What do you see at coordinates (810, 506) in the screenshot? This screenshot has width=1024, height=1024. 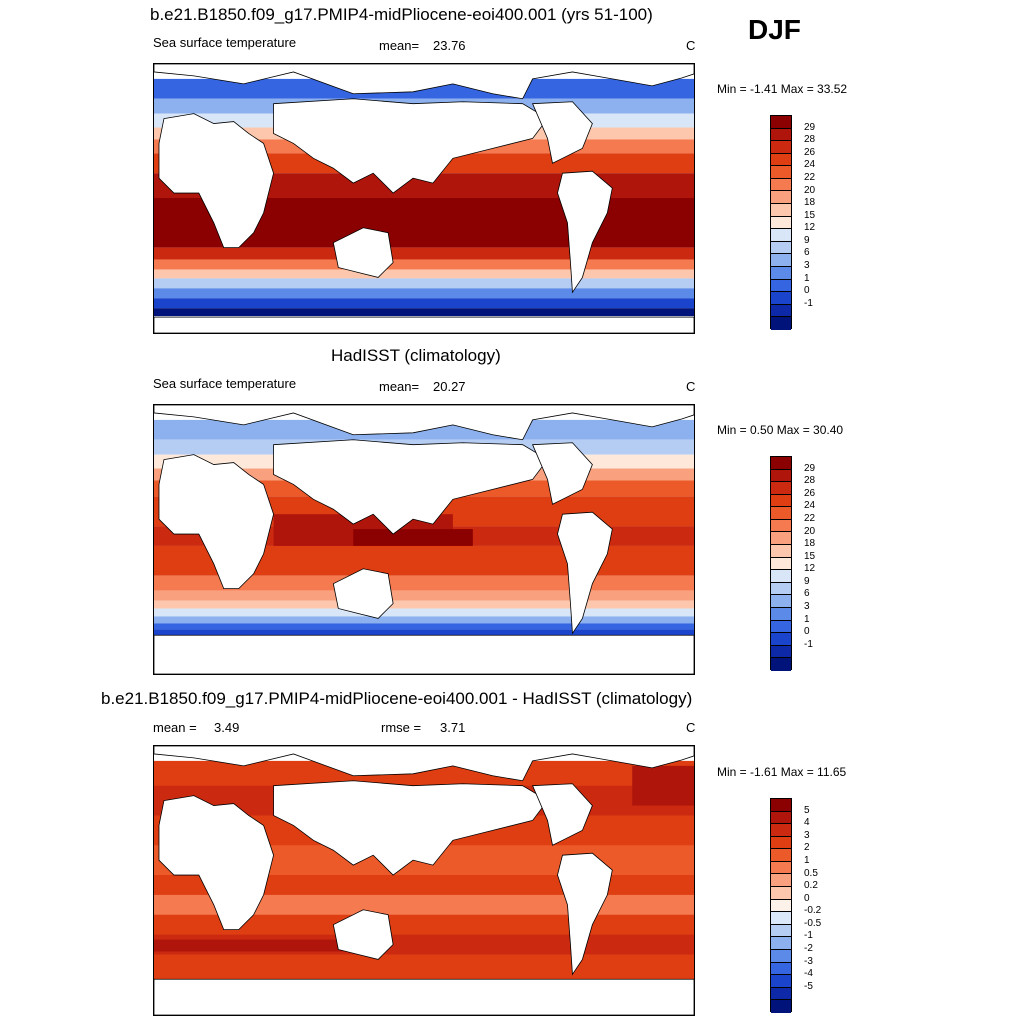 I see `colorbar-tick-label: 24` at bounding box center [810, 506].